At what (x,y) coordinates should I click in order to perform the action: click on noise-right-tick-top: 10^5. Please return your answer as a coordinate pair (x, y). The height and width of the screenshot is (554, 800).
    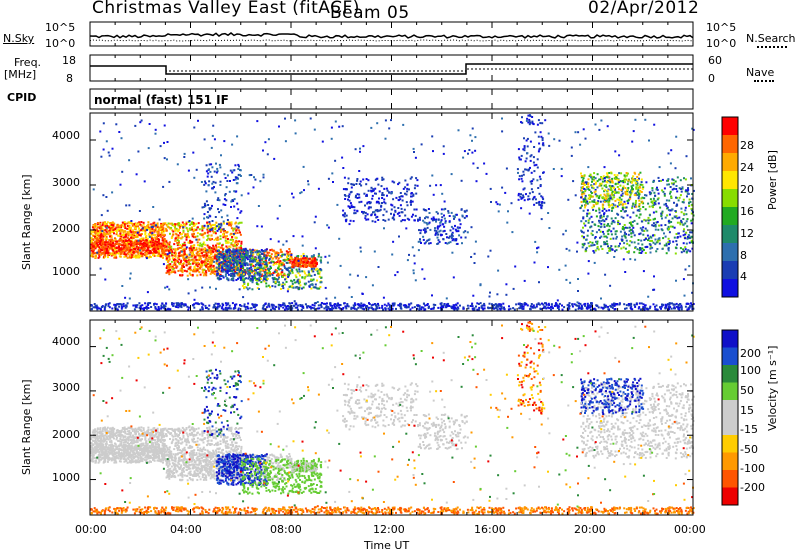
    Looking at the image, I should click on (721, 27).